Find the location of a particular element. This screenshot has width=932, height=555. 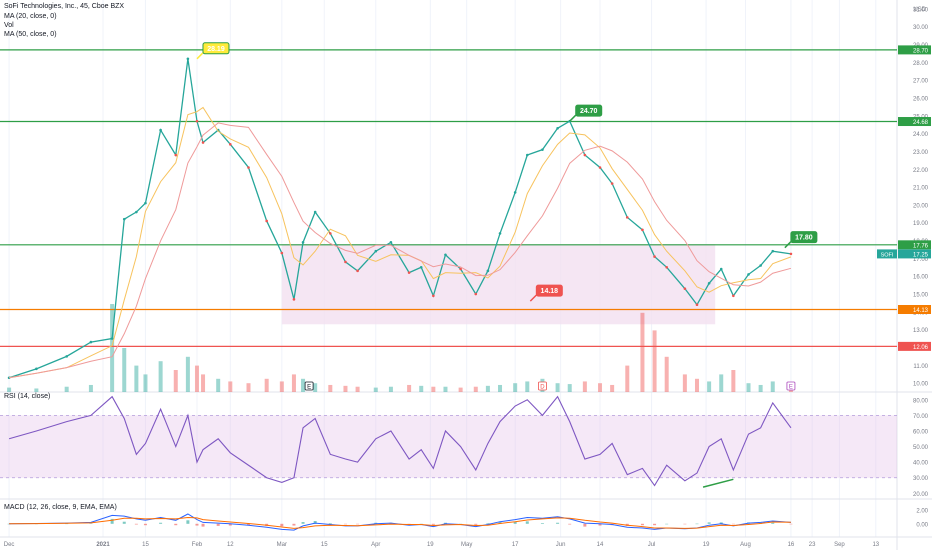

macd-legend: MACD (12, 26, close, 9, EMA, EMA) is located at coordinates (60, 507).